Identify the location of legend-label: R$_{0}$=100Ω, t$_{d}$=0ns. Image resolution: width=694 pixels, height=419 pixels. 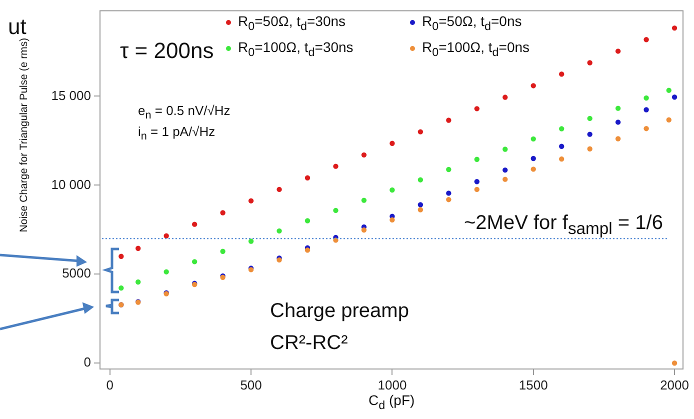
(475, 49).